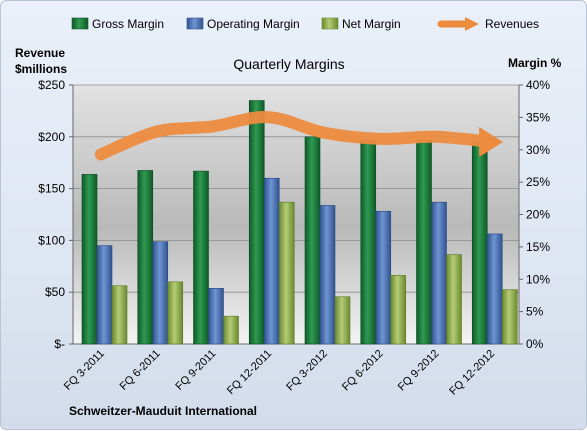  I want to click on left-tick-label: $50, so click(55, 292).